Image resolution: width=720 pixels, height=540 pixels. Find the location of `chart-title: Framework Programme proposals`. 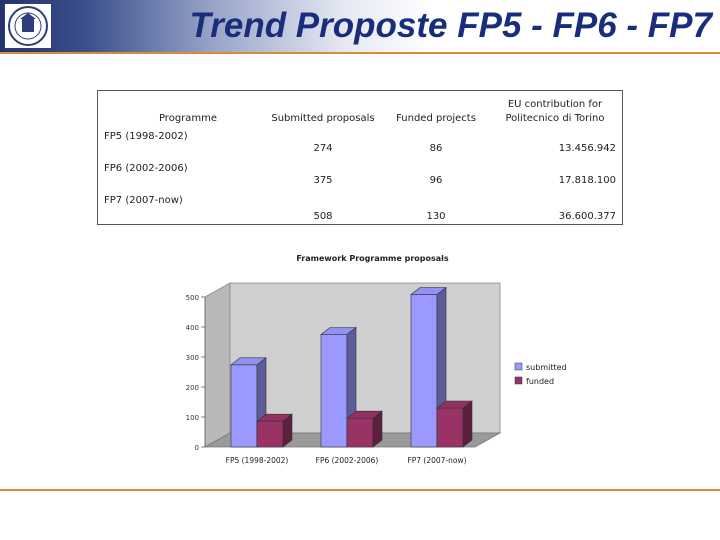

chart-title: Framework Programme proposals is located at coordinates (372, 258).